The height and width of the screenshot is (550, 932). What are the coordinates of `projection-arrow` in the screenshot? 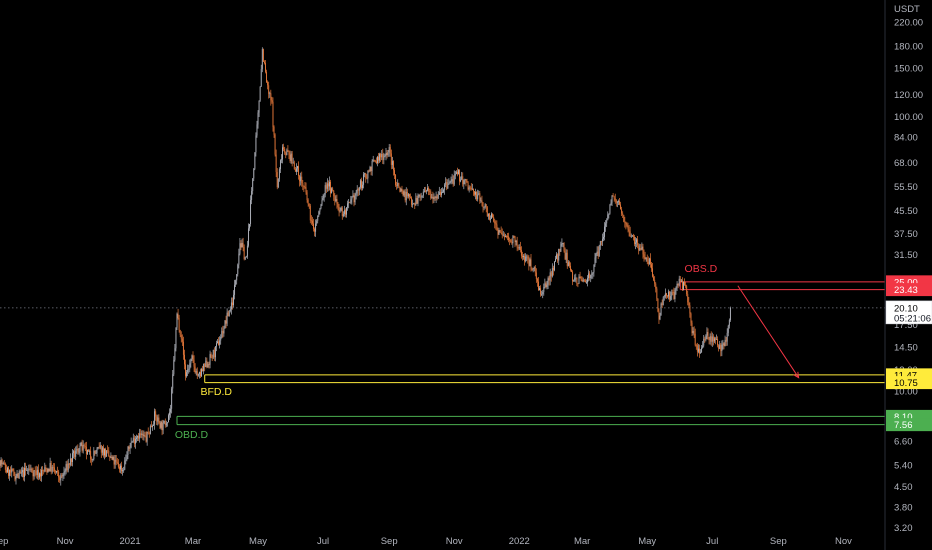 It's located at (768, 331).